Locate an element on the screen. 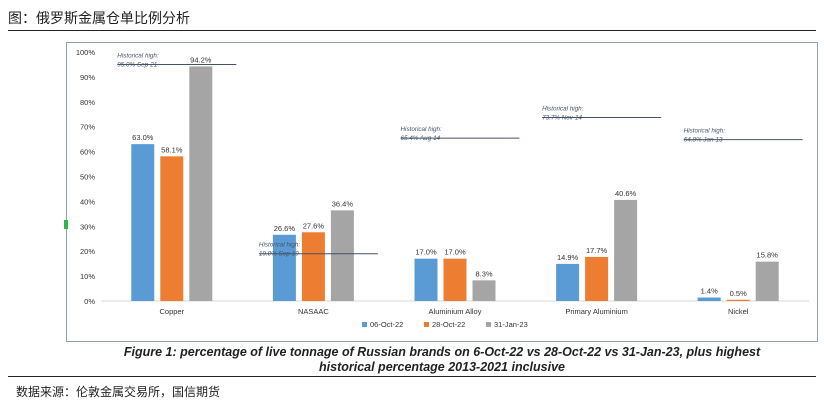  data-label: 36.4% is located at coordinates (343, 203).